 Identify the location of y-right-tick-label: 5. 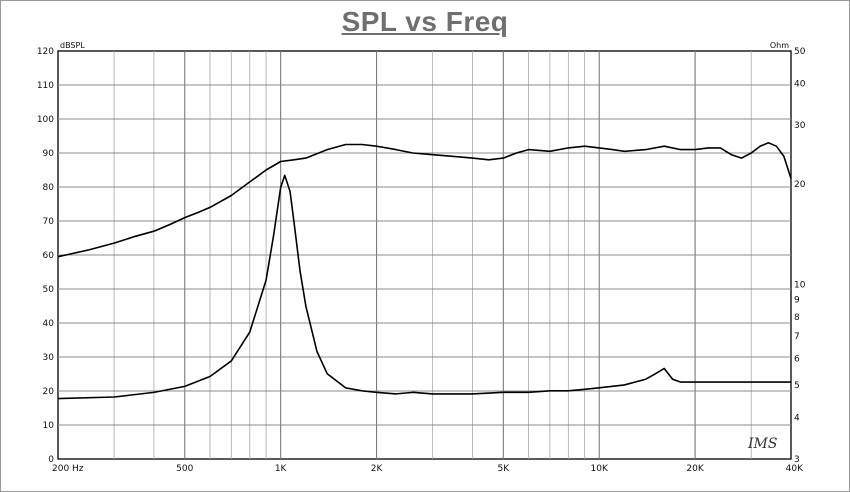
(797, 386).